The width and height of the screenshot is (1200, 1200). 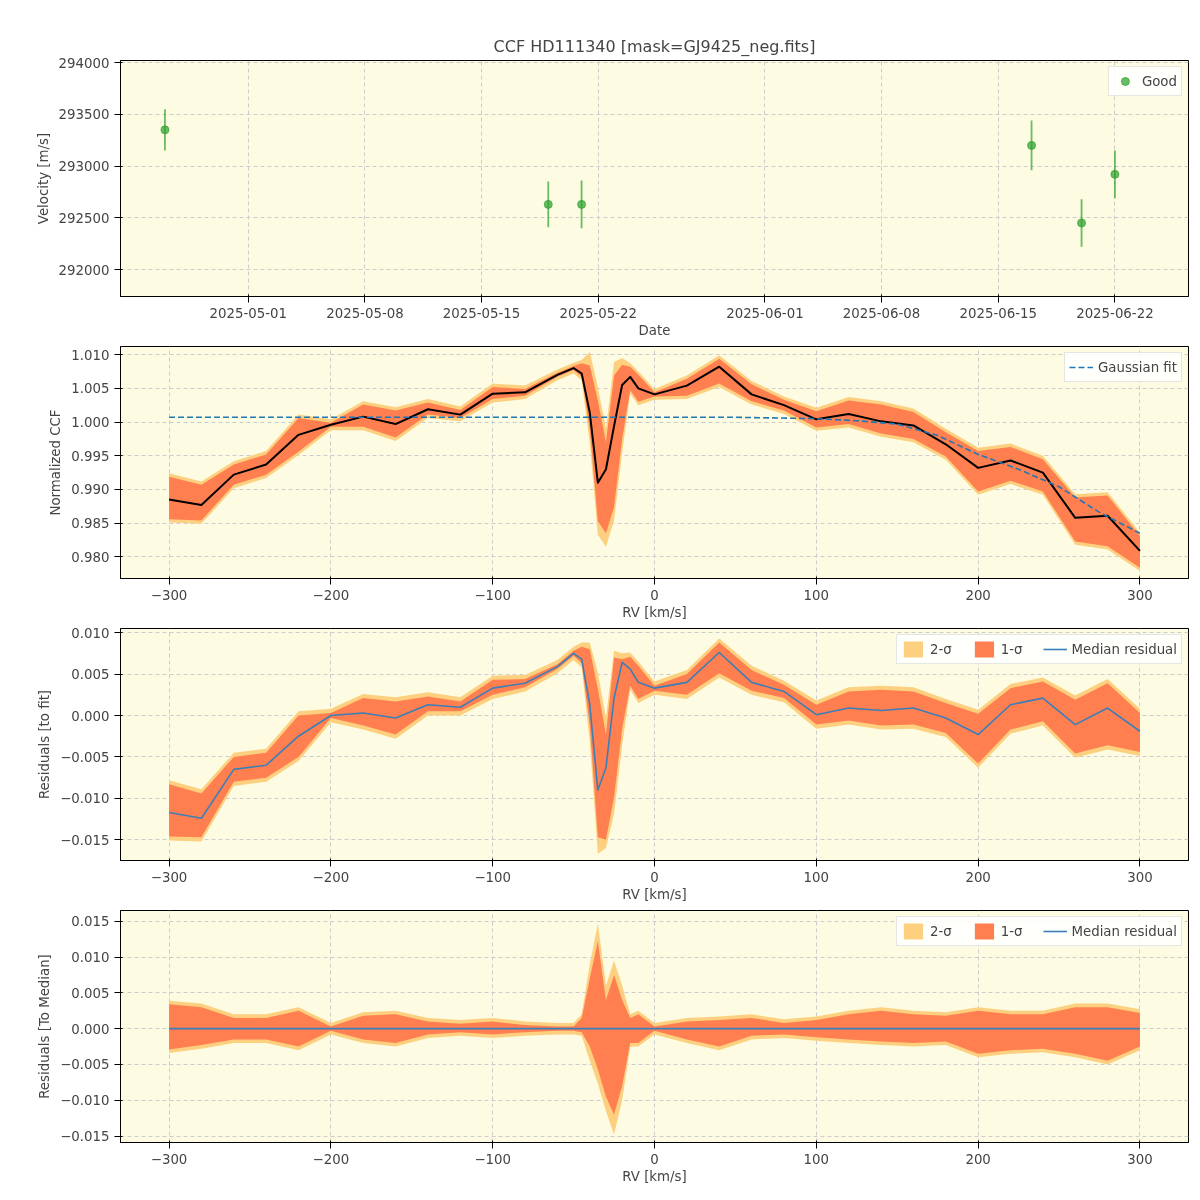 What do you see at coordinates (654, 475) in the screenshot?
I see `line-series` at bounding box center [654, 475].